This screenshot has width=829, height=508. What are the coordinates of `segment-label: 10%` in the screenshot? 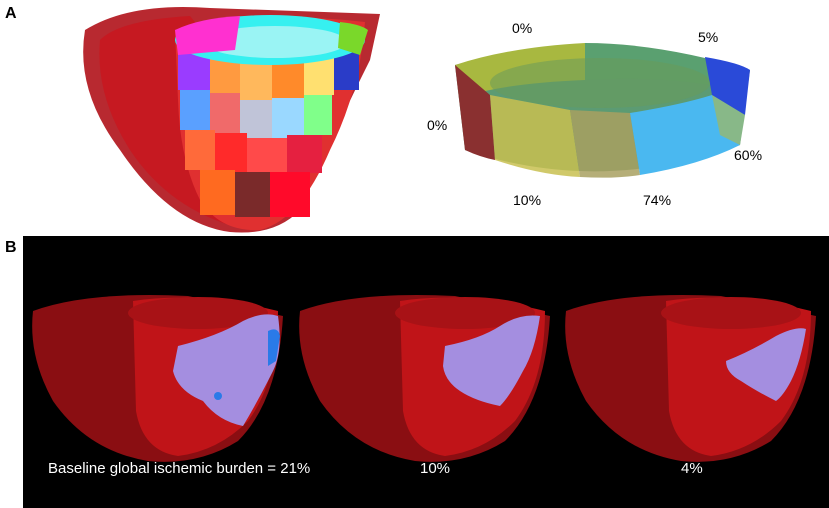 It's located at (527, 200).